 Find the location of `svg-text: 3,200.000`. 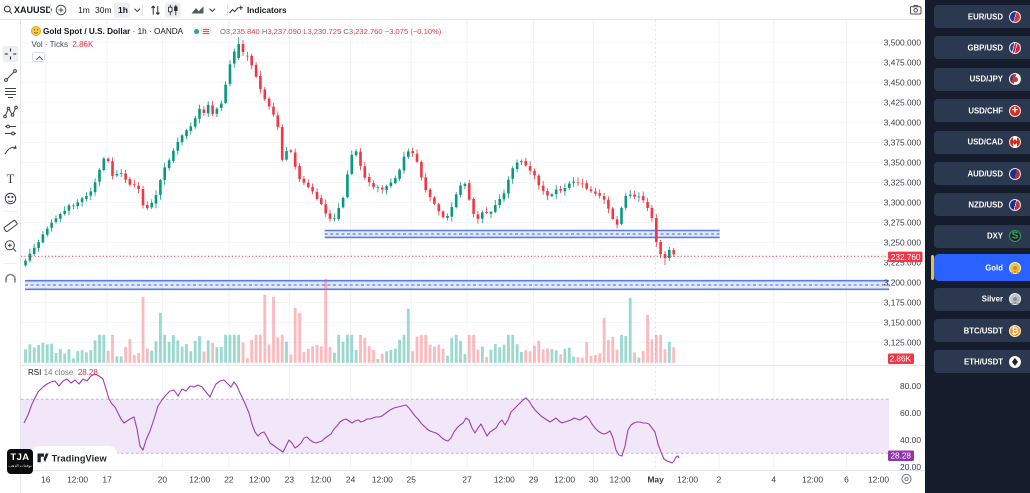

svg-text: 3,200.000 is located at coordinates (903, 283).